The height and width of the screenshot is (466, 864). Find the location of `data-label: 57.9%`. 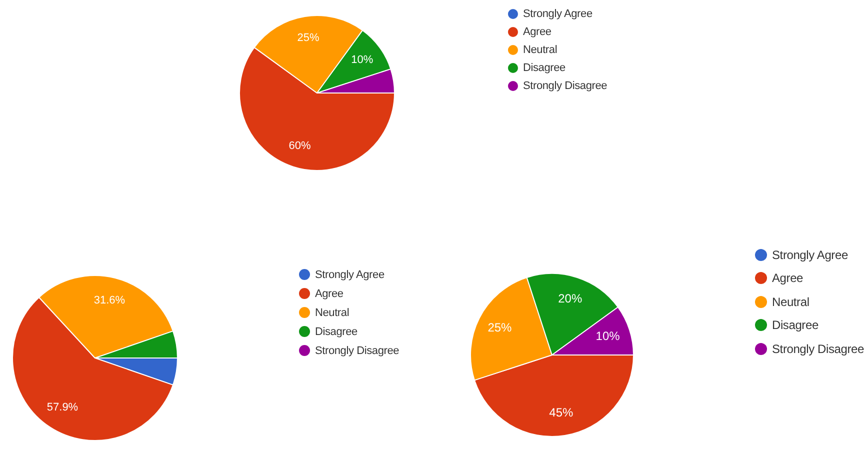

data-label: 57.9% is located at coordinates (62, 408).